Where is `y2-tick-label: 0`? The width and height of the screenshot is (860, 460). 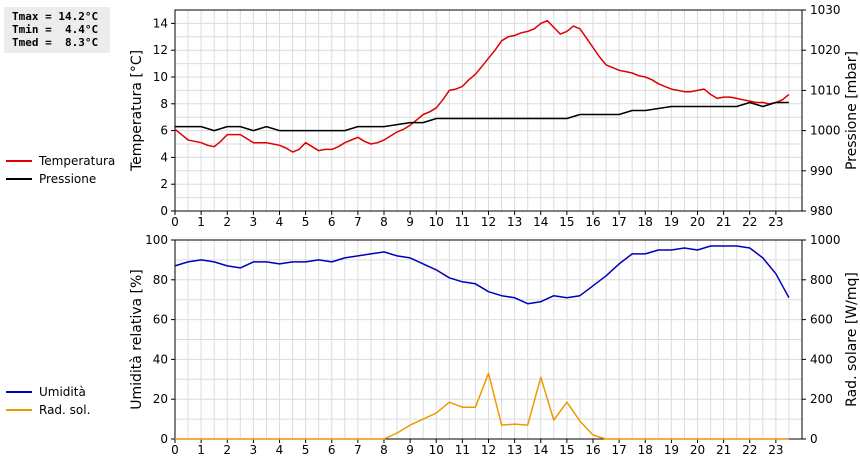 y2-tick-label: 0 is located at coordinates (814, 439).